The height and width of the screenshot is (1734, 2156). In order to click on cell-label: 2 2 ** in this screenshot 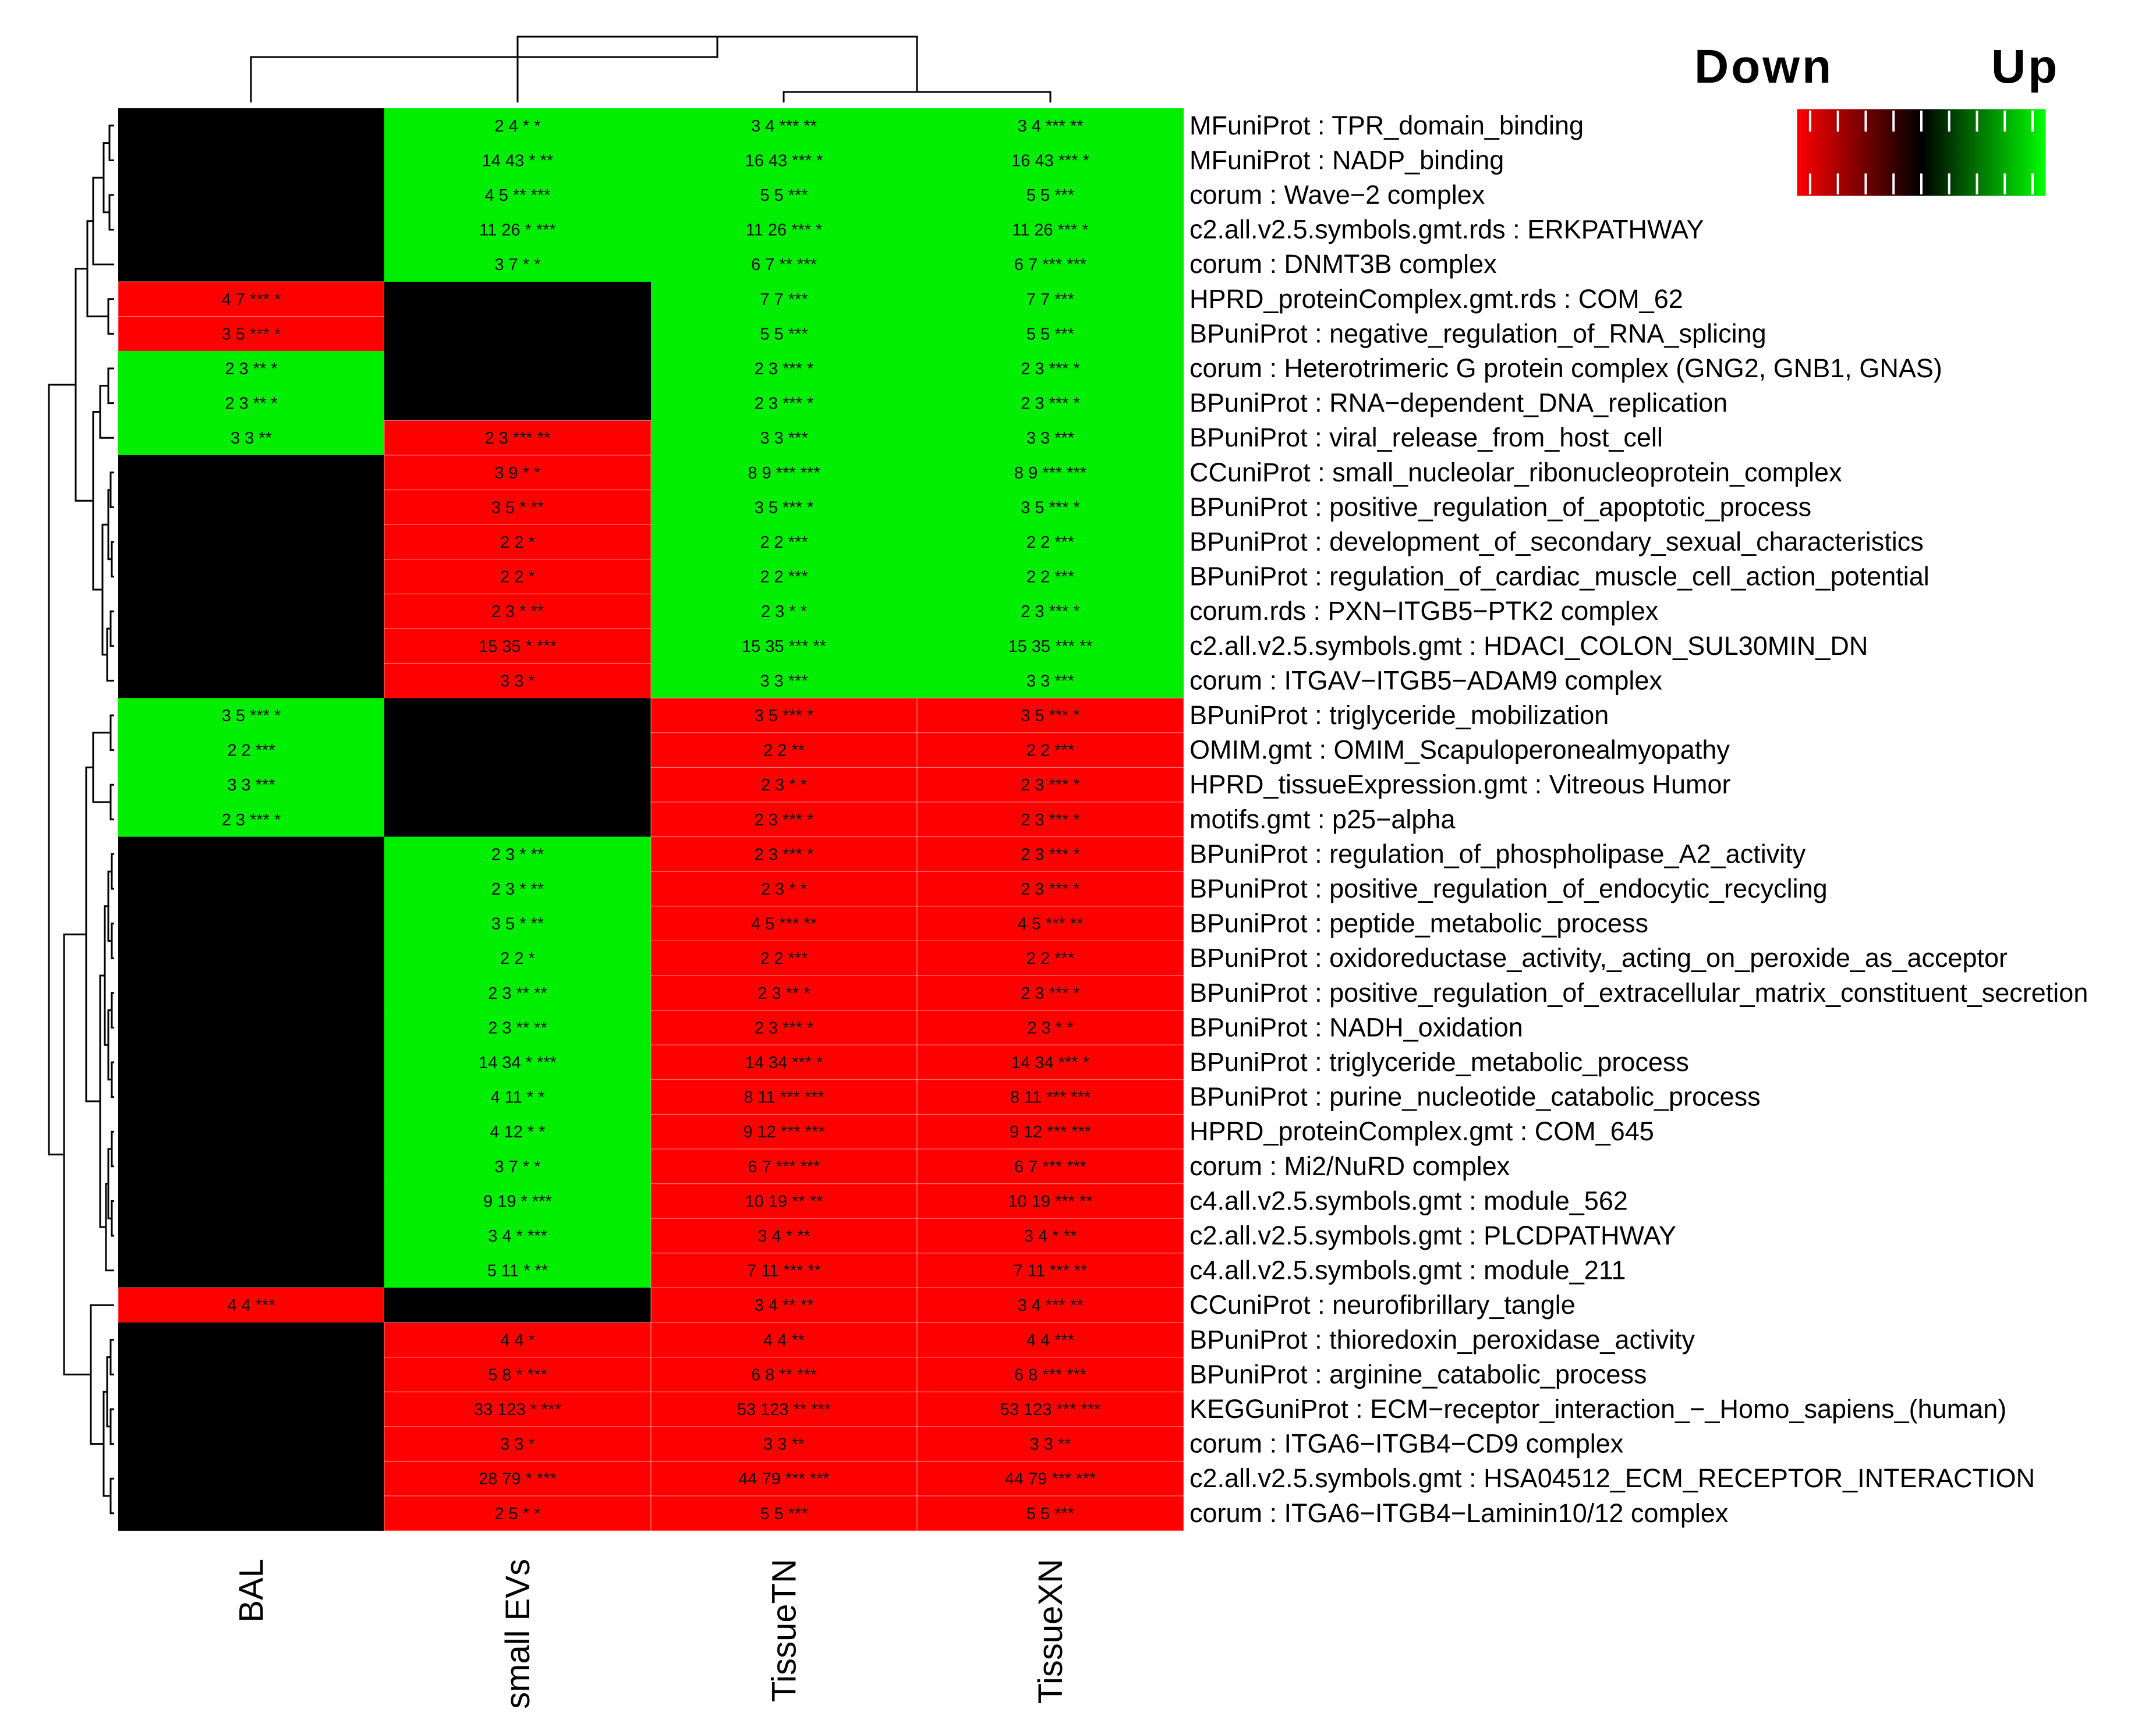, I will do `click(784, 751)`.